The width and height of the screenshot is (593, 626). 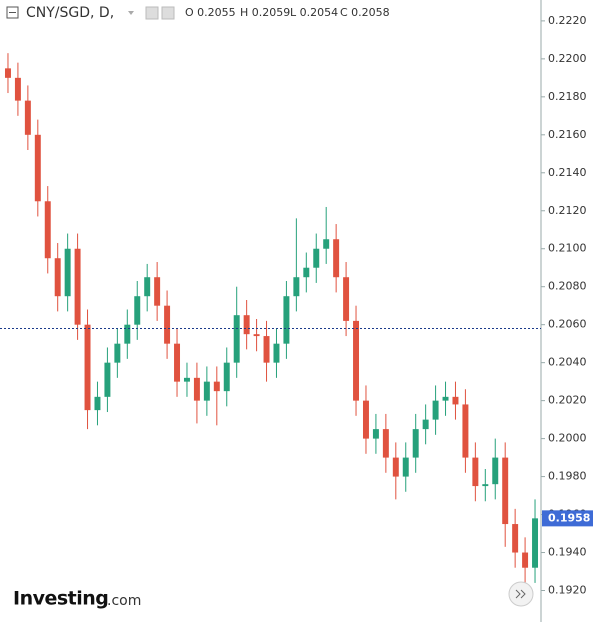 What do you see at coordinates (365, 12) in the screenshot?
I see `close-value: C 0.2058` at bounding box center [365, 12].